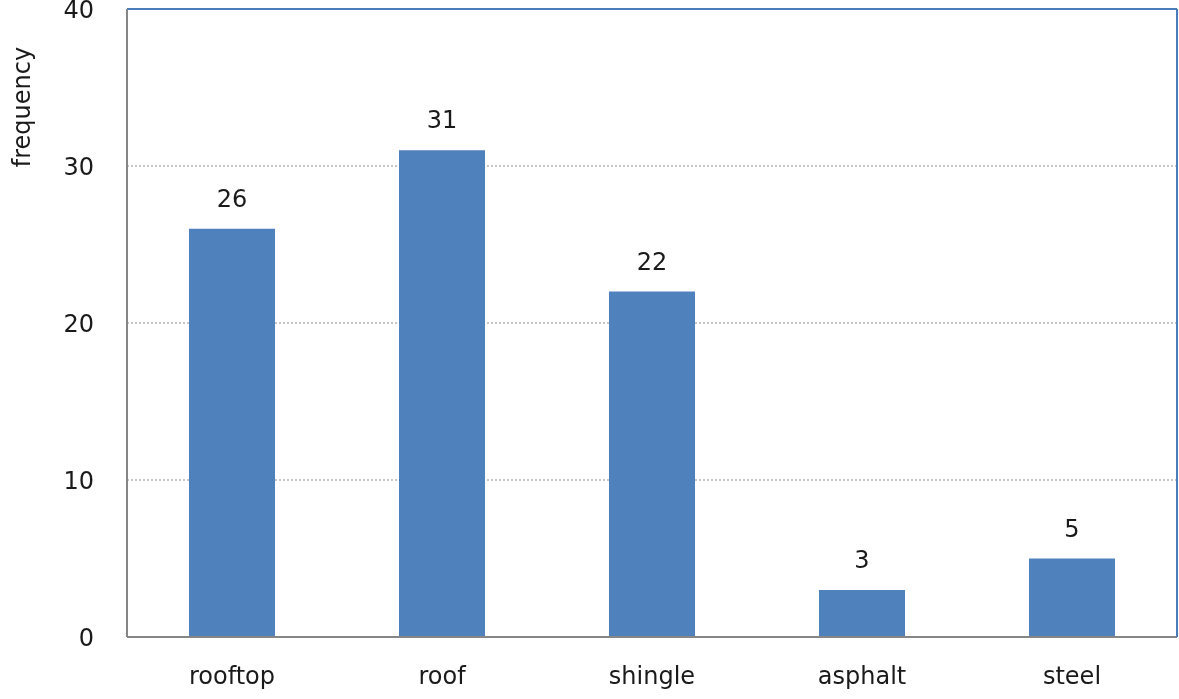 The image size is (1179, 699). Describe the element at coordinates (442, 676) in the screenshot. I see `x-tick-label: roof` at that location.